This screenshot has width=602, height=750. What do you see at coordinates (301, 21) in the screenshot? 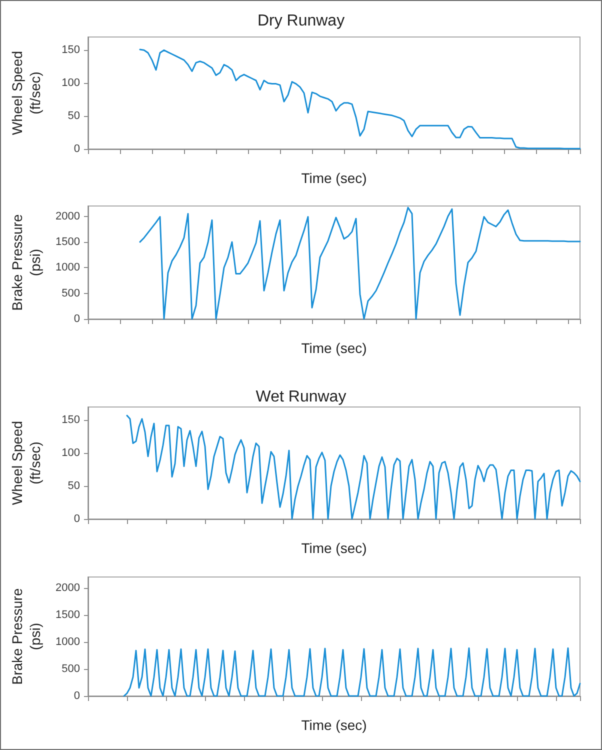
I see `chart-title: Dry Runway` at bounding box center [301, 21].